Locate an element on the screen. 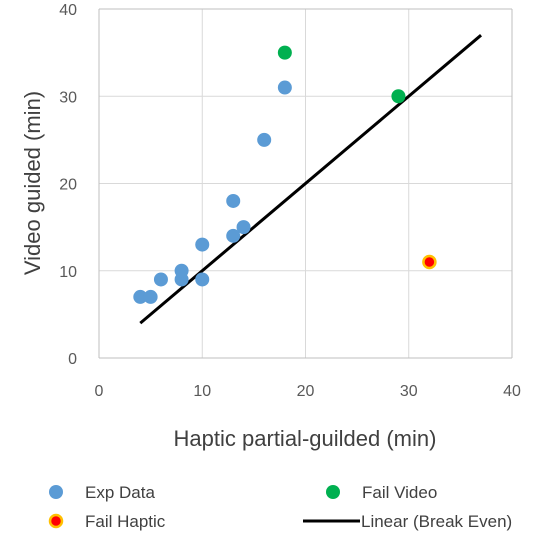  y-tick-label: 30 is located at coordinates (68, 97).